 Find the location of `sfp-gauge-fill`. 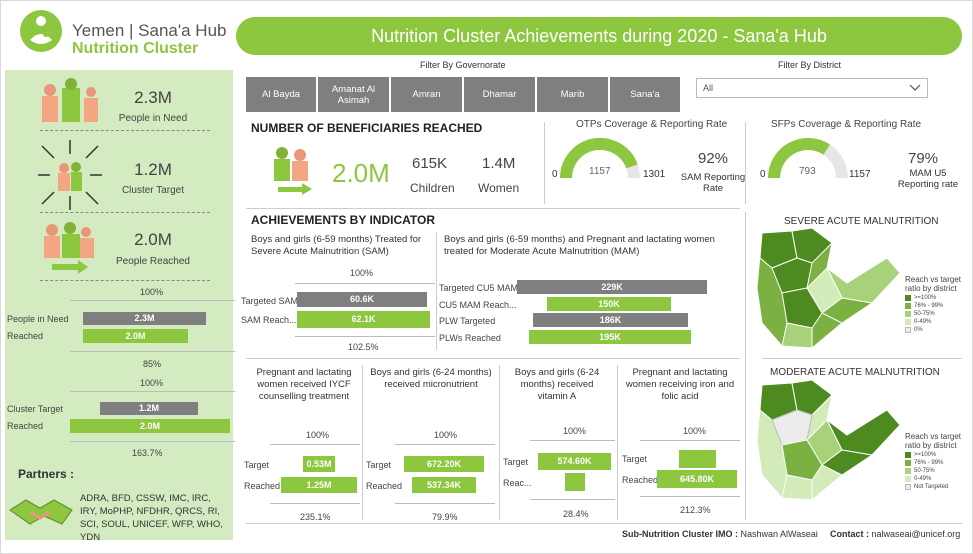

sfp-gauge-fill is located at coordinates (799, 158).